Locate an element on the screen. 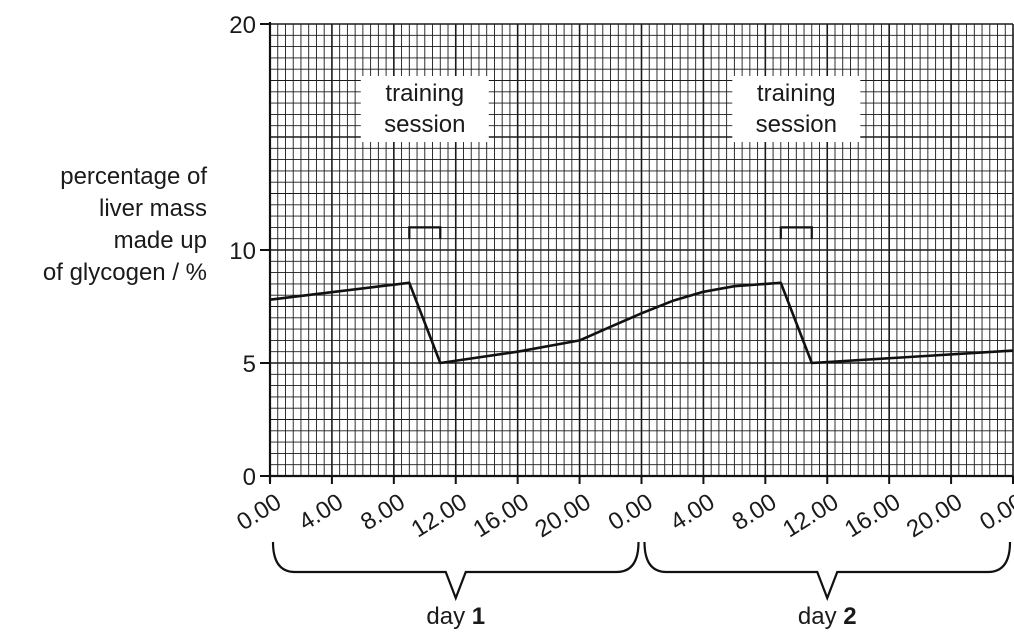 The width and height of the screenshot is (1014, 633). day-label: day 1 is located at coordinates (455, 616).